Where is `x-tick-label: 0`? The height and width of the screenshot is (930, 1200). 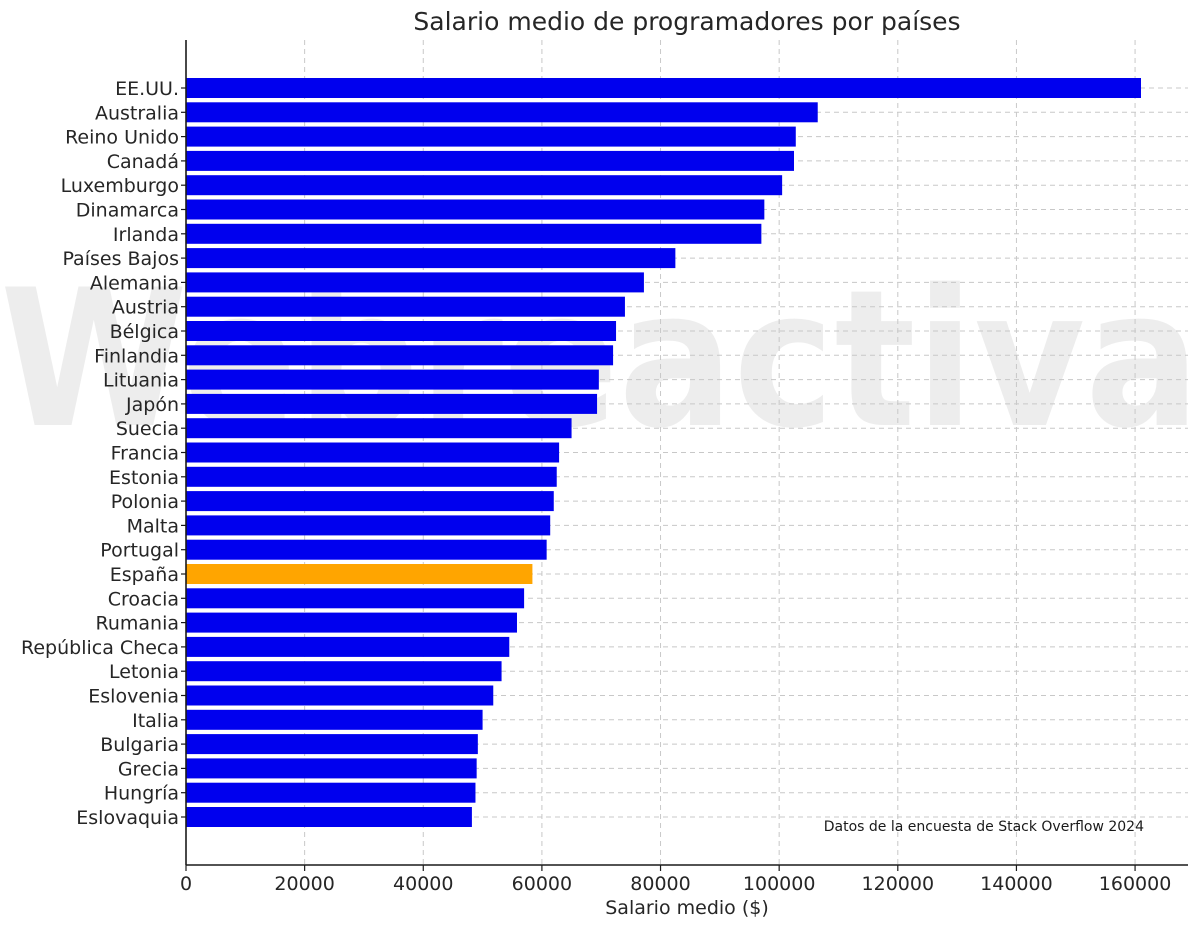
x-tick-label: 0 is located at coordinates (186, 884).